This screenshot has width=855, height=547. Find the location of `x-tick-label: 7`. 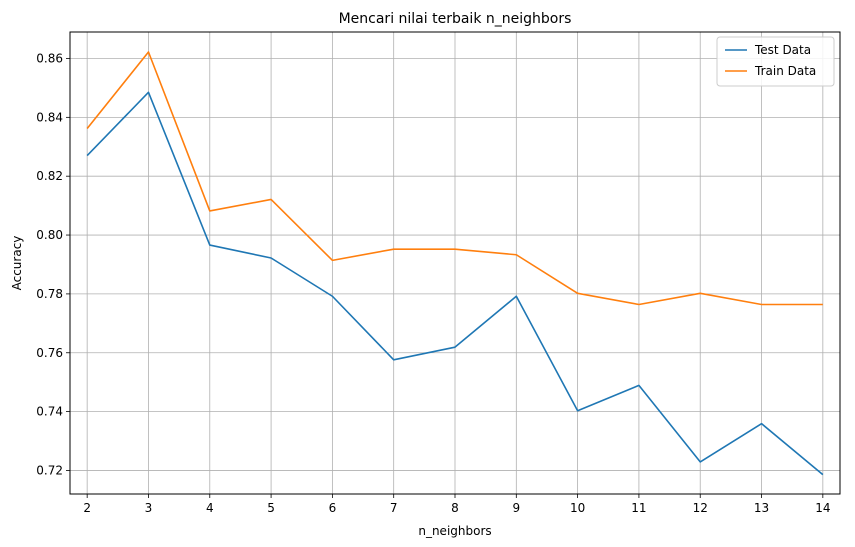

x-tick-label: 7 is located at coordinates (394, 508).